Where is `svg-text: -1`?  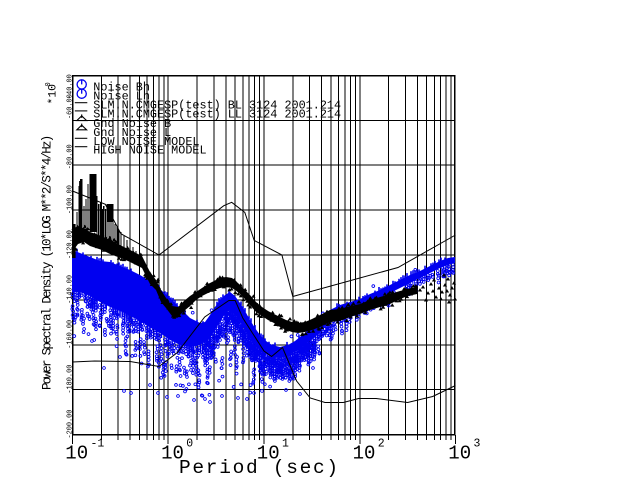 svg-text: -1 is located at coordinates (98, 444).